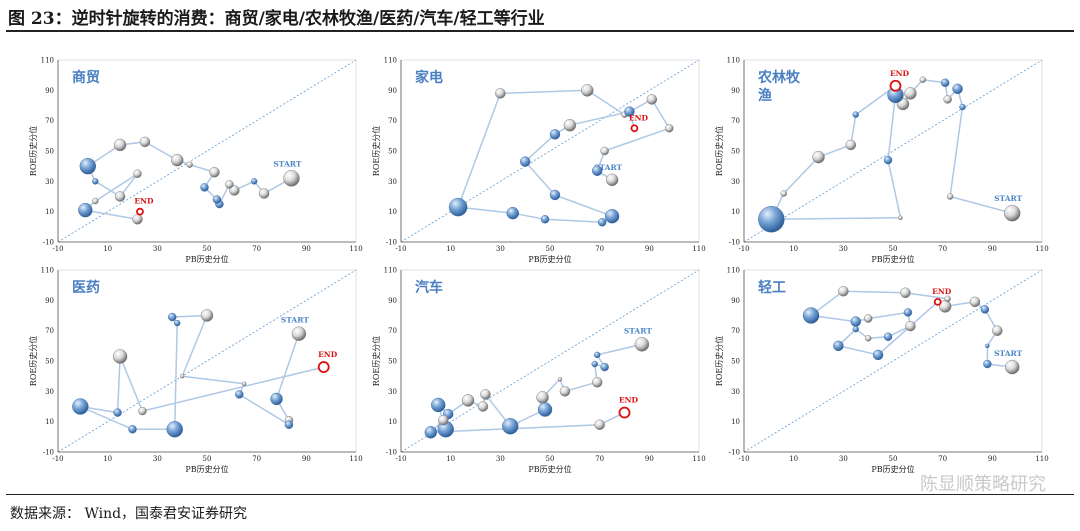 This screenshot has height=531, width=1080. Describe the element at coordinates (735, 152) in the screenshot. I see `y-tick-label: 50` at that location.